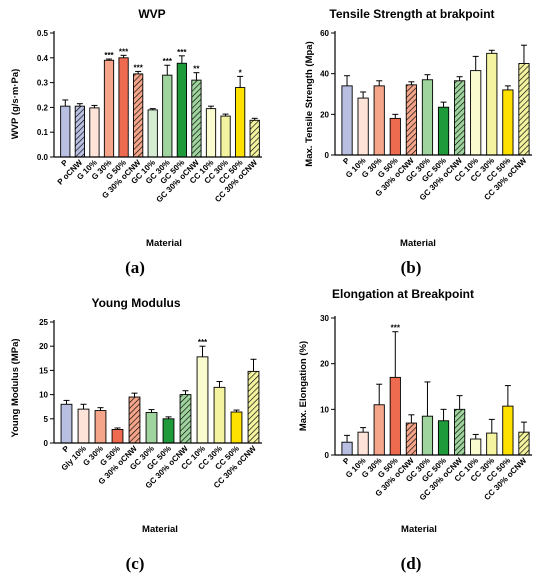  What do you see at coordinates (324, 33) in the screenshot?
I see `y-tick-label: 60` at bounding box center [324, 33].